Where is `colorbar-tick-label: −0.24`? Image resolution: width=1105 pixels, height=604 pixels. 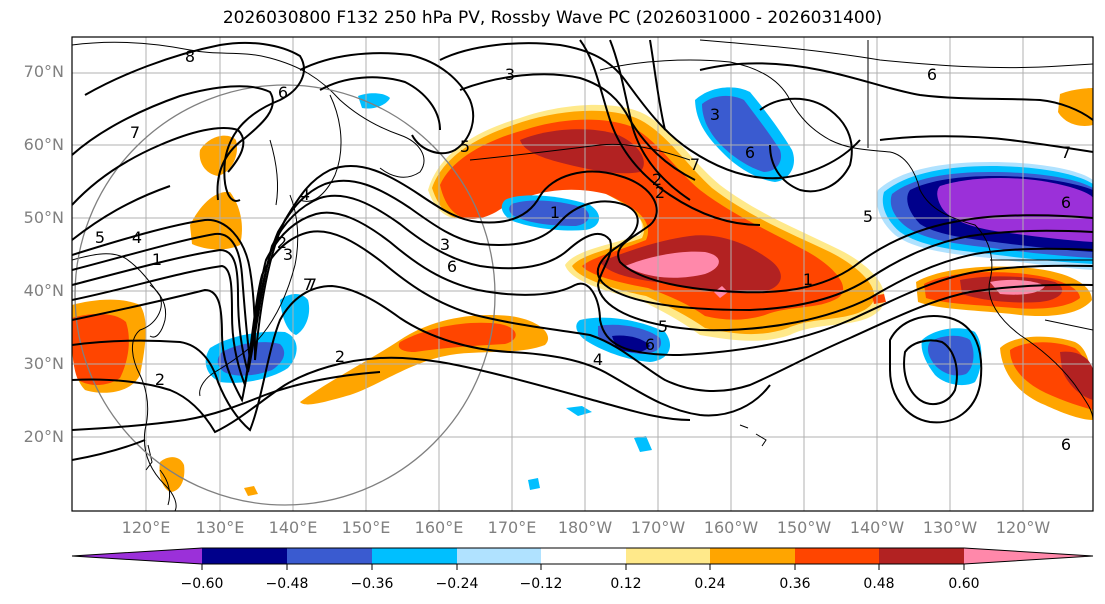
colorbar-tick-label: −0.24 is located at coordinates (457, 584).